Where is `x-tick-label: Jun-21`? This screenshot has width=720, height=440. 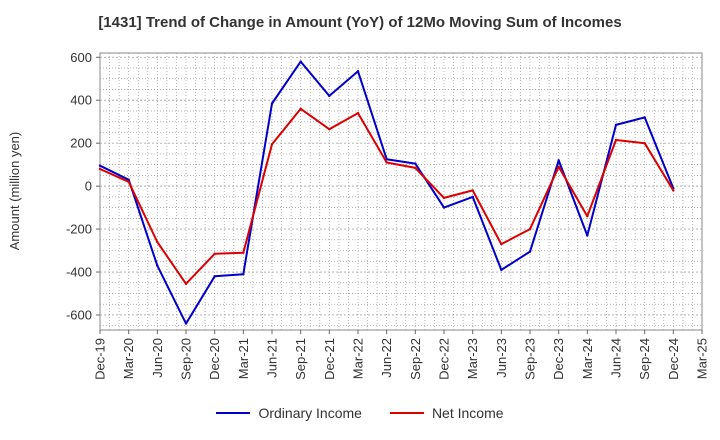
x-tick-label: Jun-21 is located at coordinates (272, 358).